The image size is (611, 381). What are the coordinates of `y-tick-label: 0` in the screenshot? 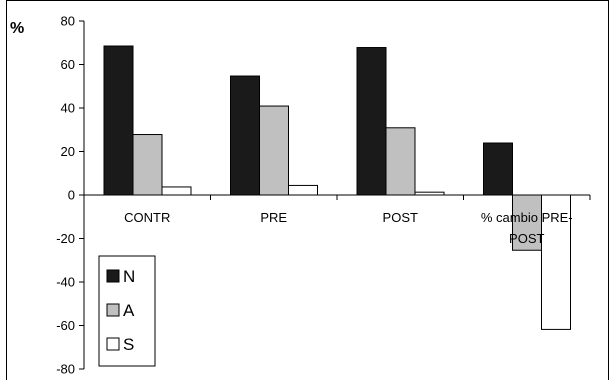 It's located at (71, 195).